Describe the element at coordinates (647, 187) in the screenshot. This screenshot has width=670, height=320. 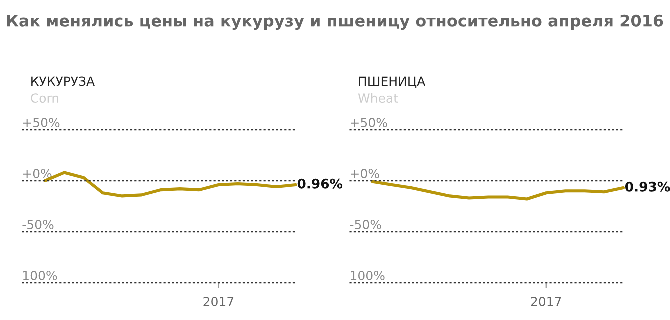
I see `text: 0.93%` at that location.